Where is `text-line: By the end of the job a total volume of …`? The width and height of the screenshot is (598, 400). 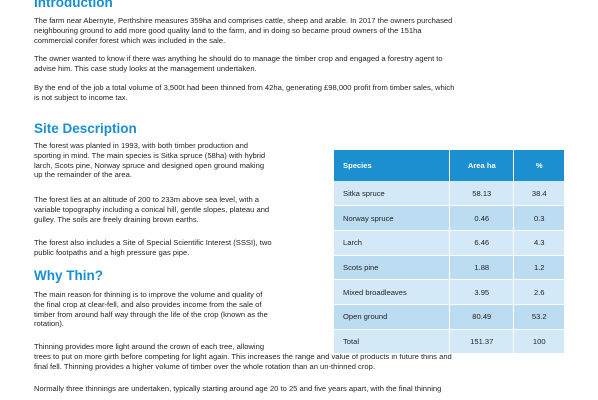
text-line: By the end of the job a total volume of … is located at coordinates (244, 87).